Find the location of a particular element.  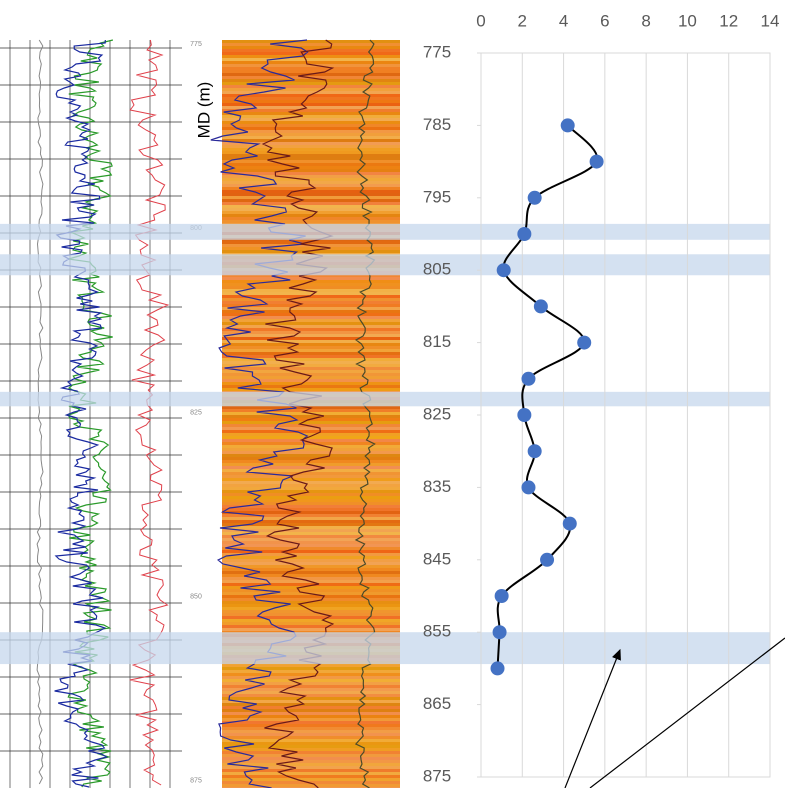

log-depth-label: 850 is located at coordinates (196, 596).